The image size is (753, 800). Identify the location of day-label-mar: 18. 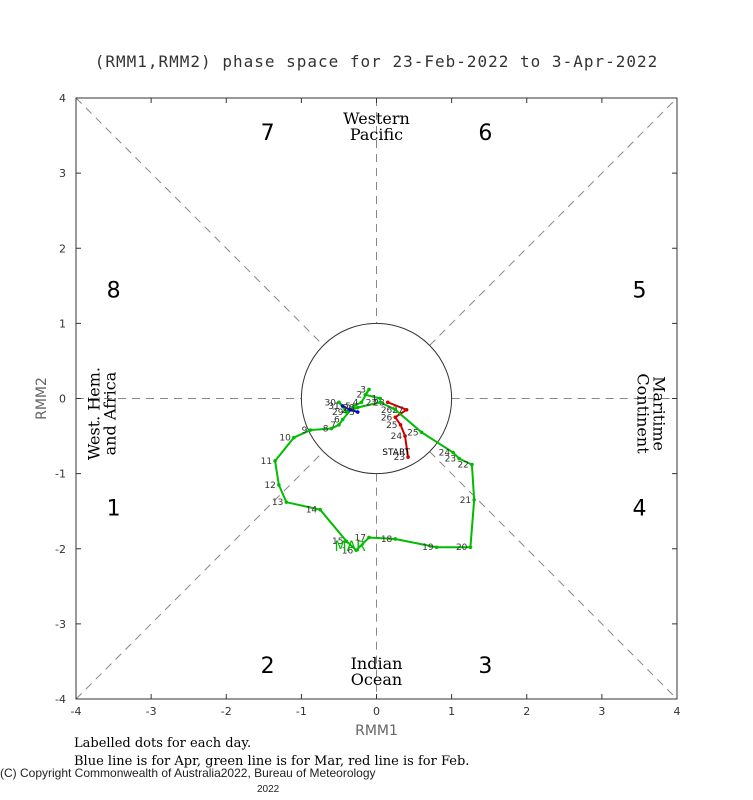
(387, 540).